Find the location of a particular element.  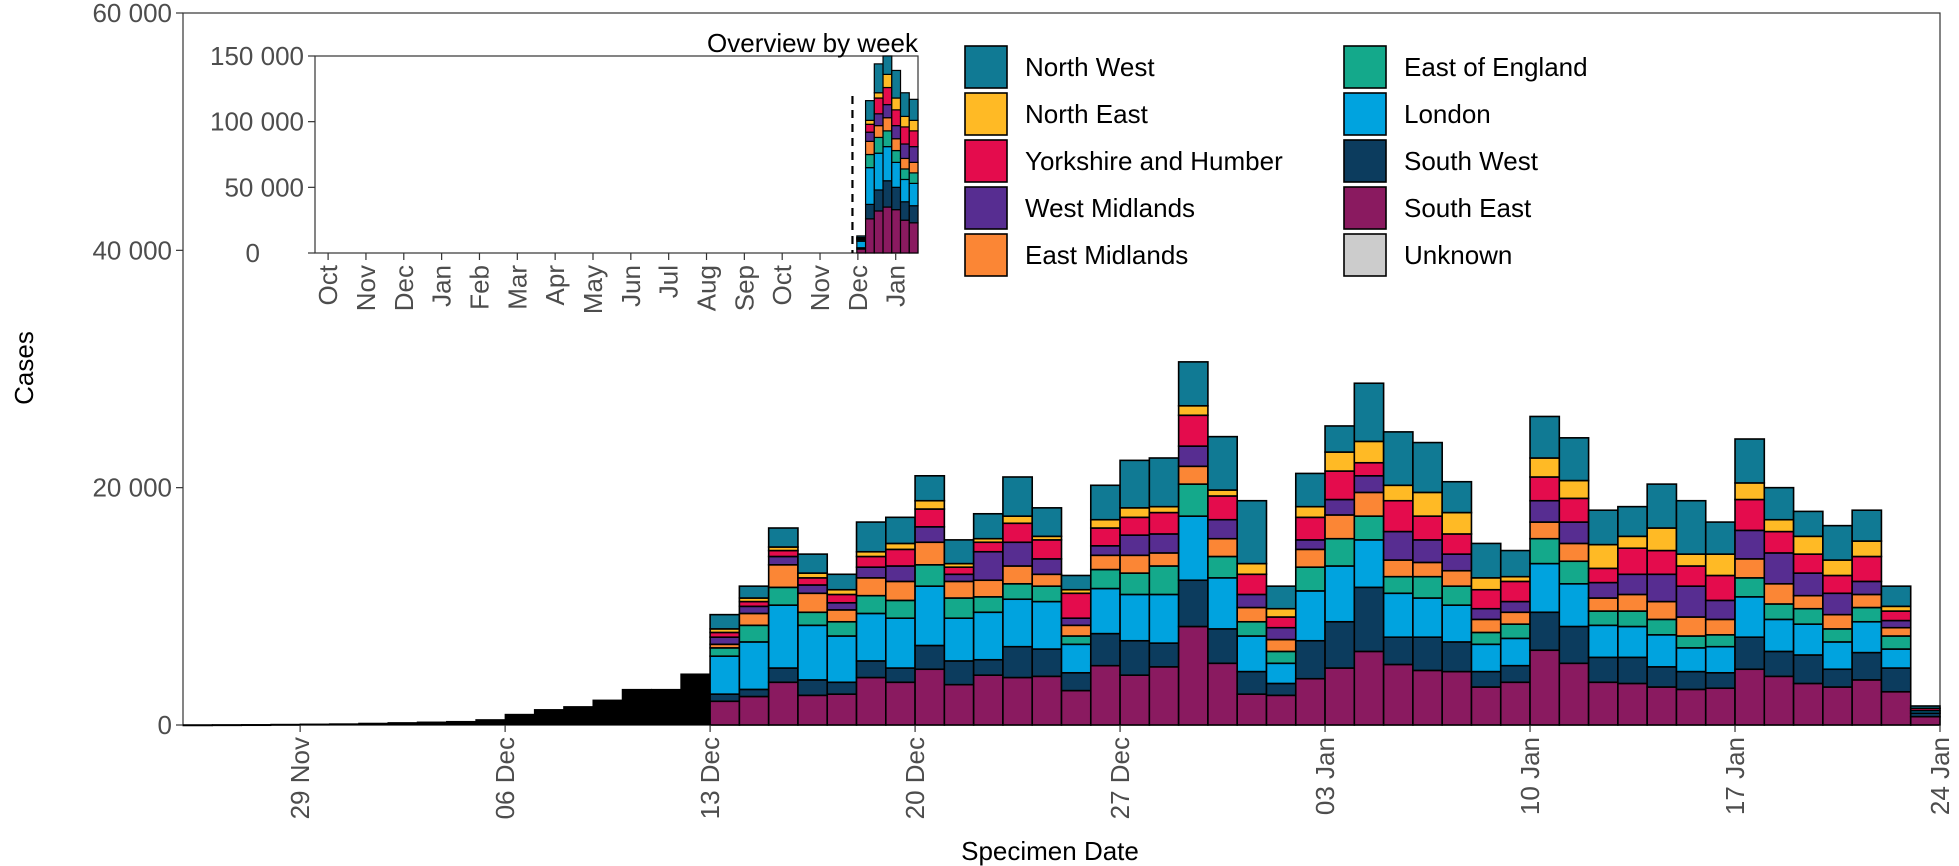

x-tick-label: 29 Nov is located at coordinates (300, 778).